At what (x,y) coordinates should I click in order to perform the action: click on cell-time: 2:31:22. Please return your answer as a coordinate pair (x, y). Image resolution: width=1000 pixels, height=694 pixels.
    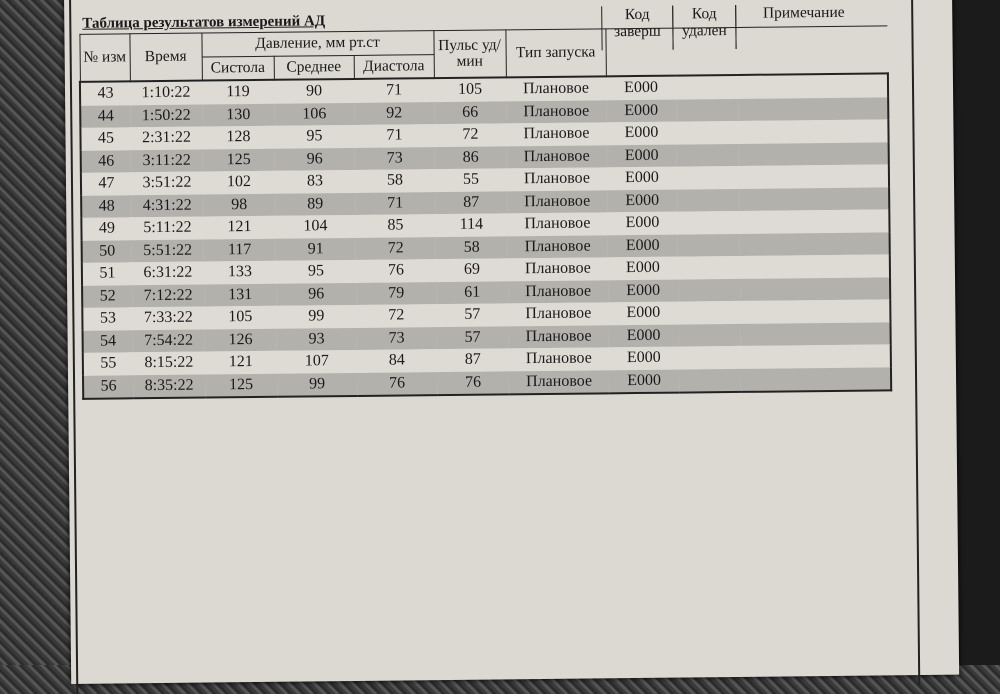
    Looking at the image, I should click on (166, 138).